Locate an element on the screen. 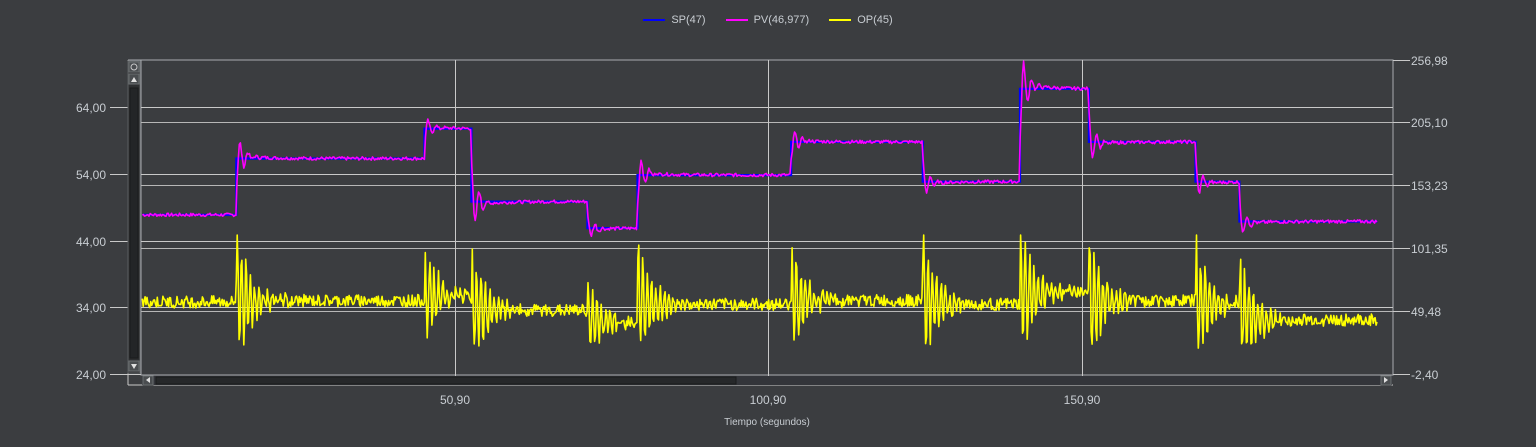 The width and height of the screenshot is (1536, 447). legend-item-op: OP(45) is located at coordinates (861, 20).